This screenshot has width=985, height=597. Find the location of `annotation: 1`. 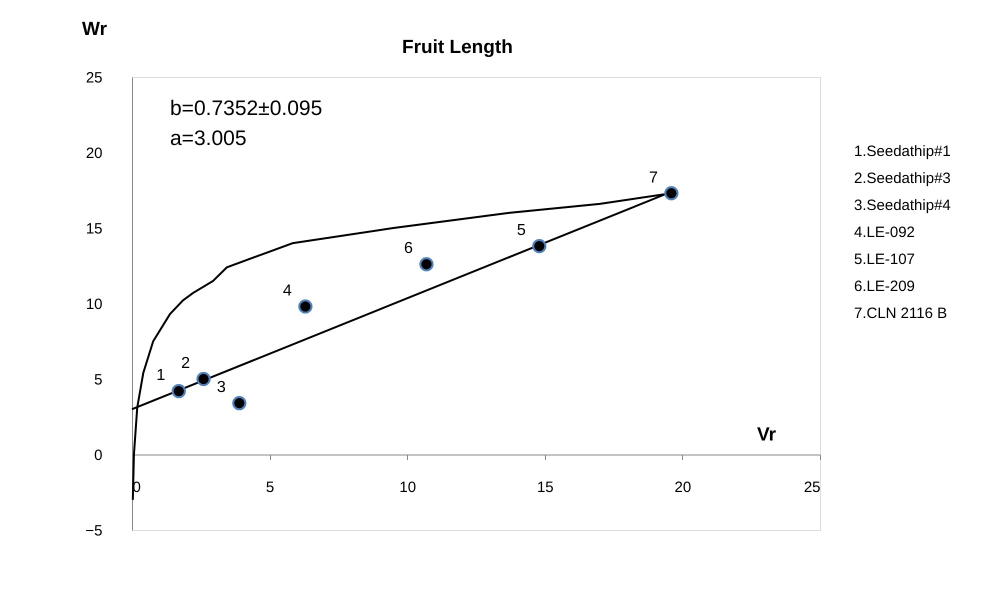

annotation: 1 is located at coordinates (161, 375).